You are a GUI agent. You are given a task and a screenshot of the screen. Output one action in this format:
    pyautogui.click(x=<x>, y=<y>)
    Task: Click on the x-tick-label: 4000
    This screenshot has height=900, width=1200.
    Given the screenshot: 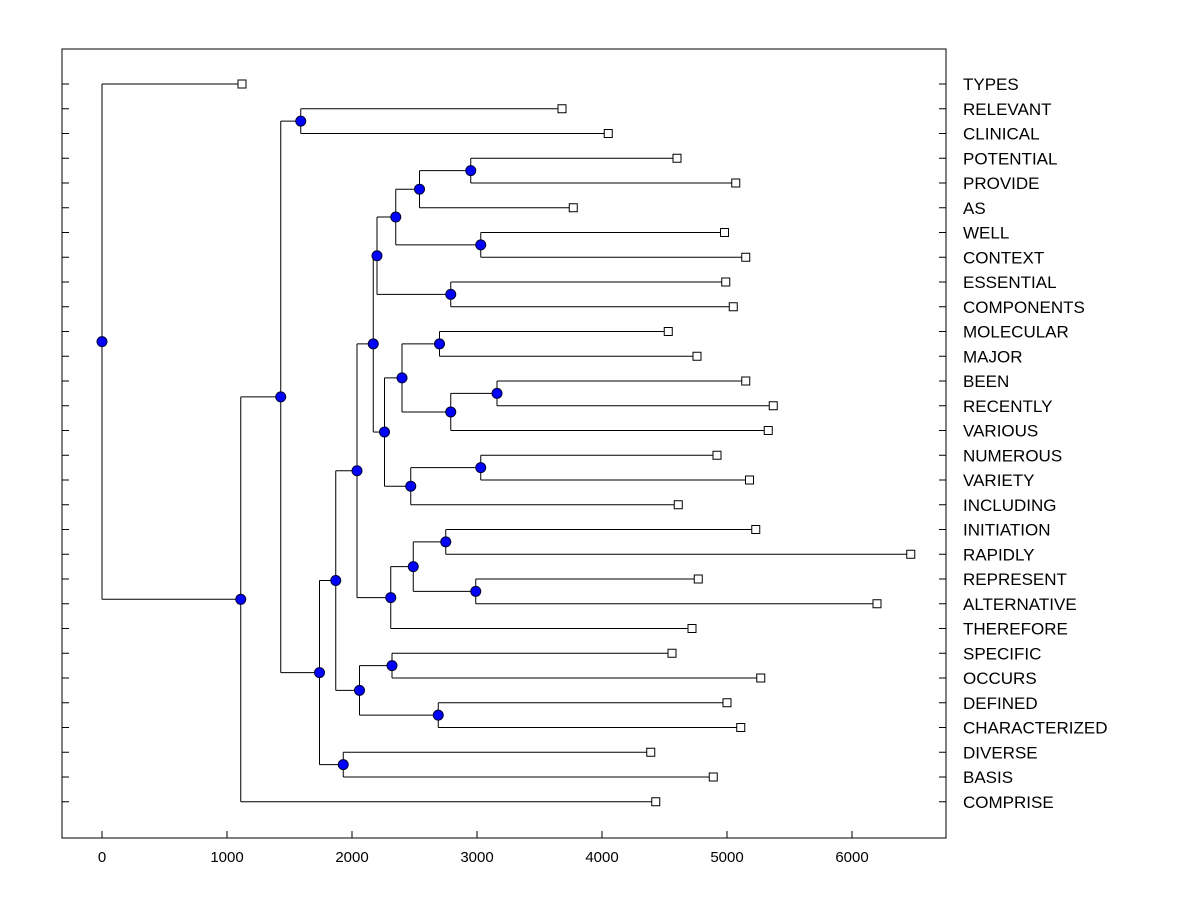 What is the action you would take?
    pyautogui.click(x=601, y=857)
    